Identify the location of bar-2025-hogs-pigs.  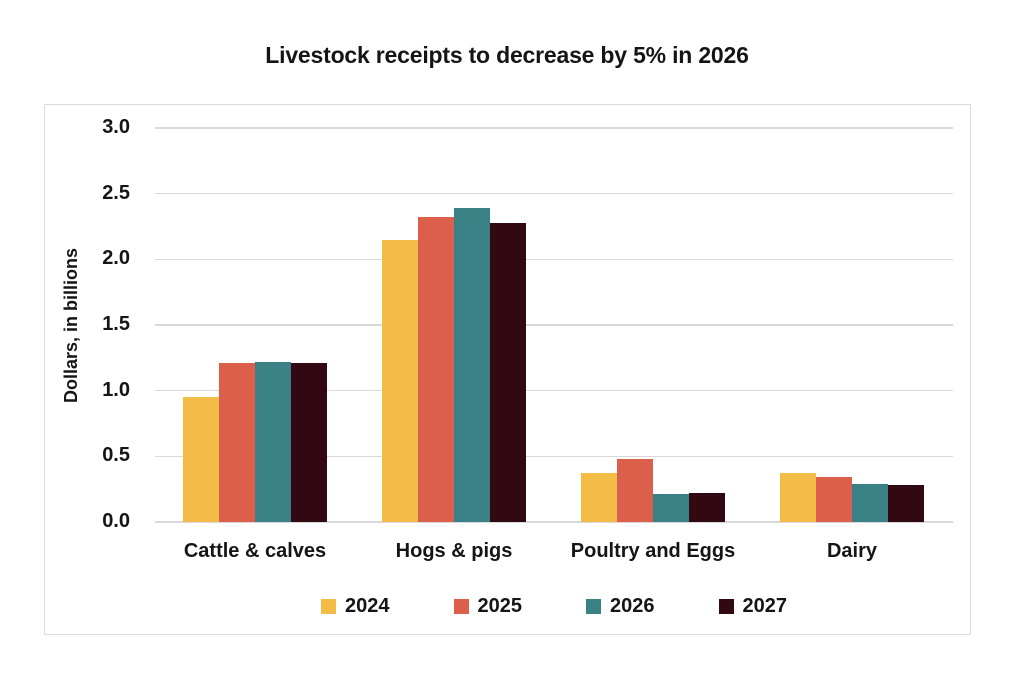
(436, 369).